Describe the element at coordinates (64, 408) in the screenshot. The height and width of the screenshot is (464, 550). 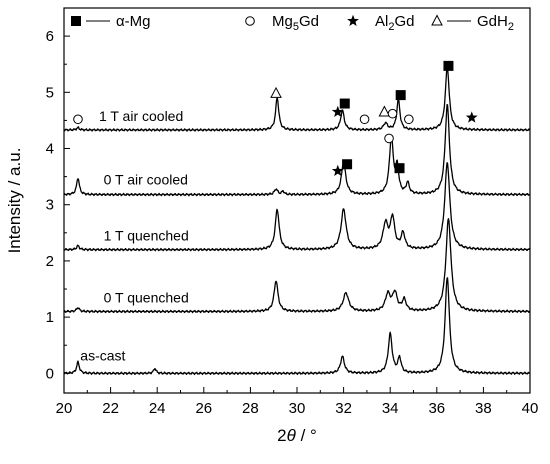
I see `x-tick-label: 20` at that location.